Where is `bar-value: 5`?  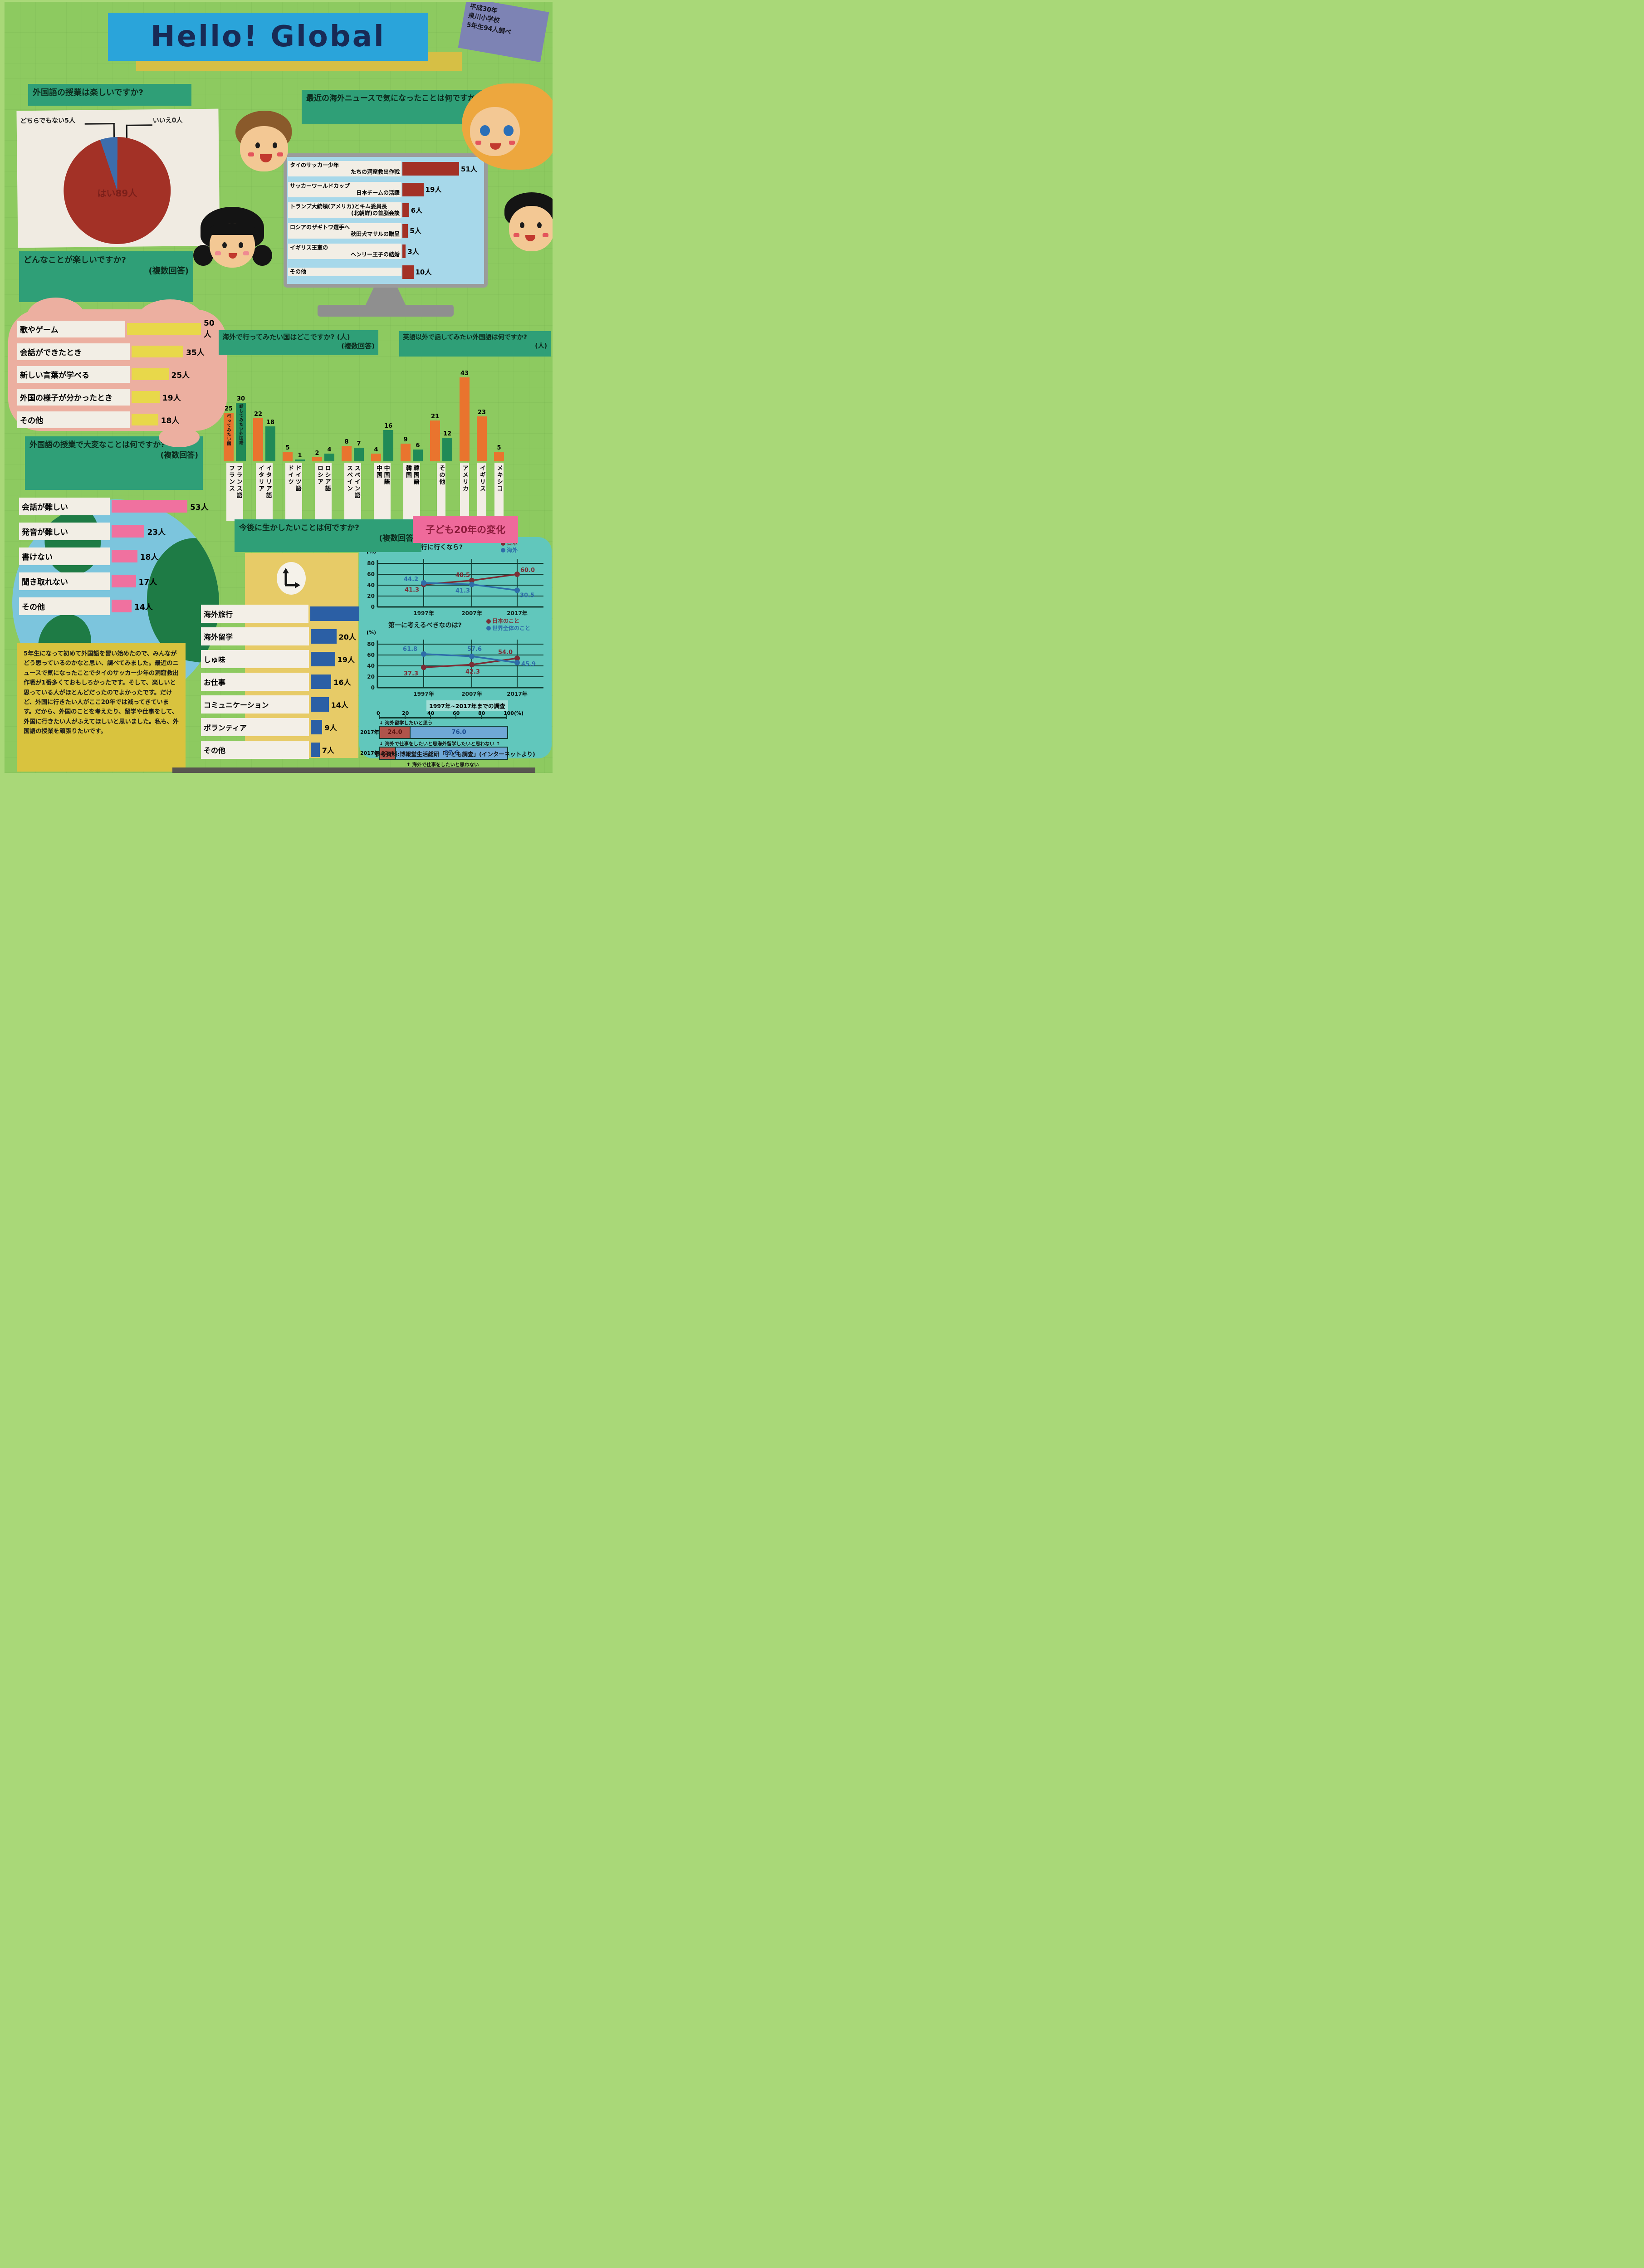 bar-value: 5 is located at coordinates (499, 448).